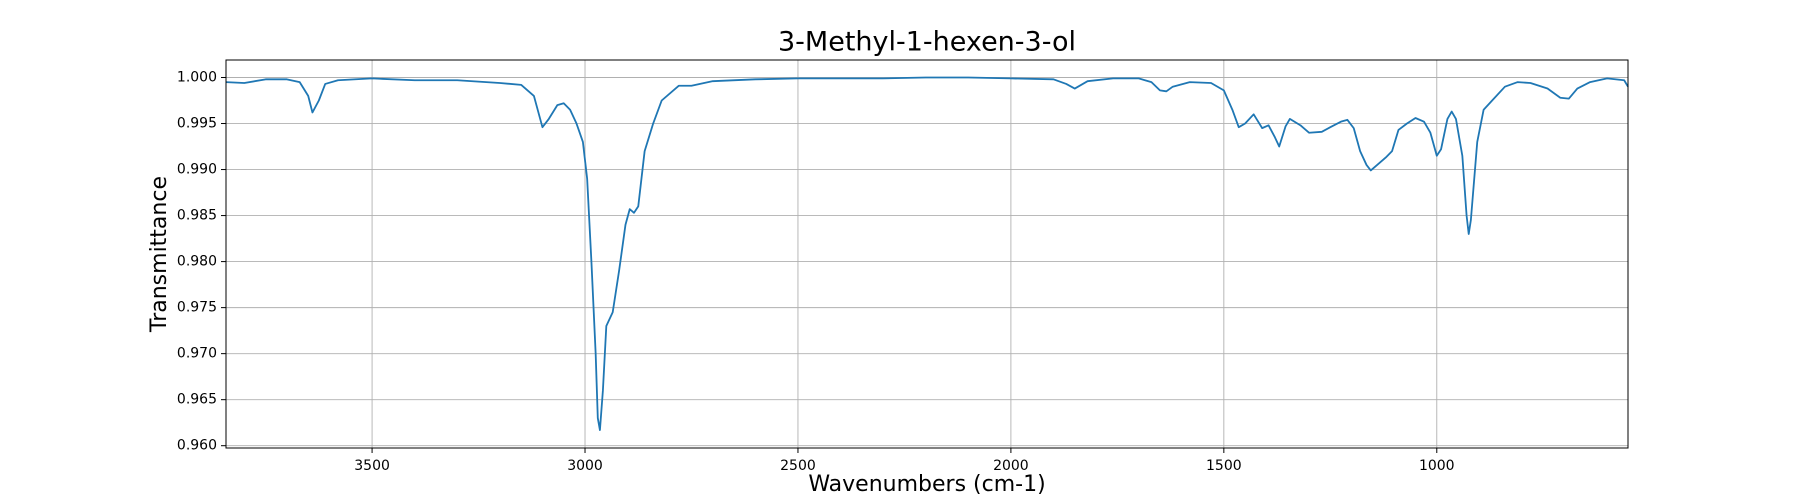 Image resolution: width=1800 pixels, height=500 pixels. Describe the element at coordinates (585, 466) in the screenshot. I see `x-tick-label: 3000` at that location.